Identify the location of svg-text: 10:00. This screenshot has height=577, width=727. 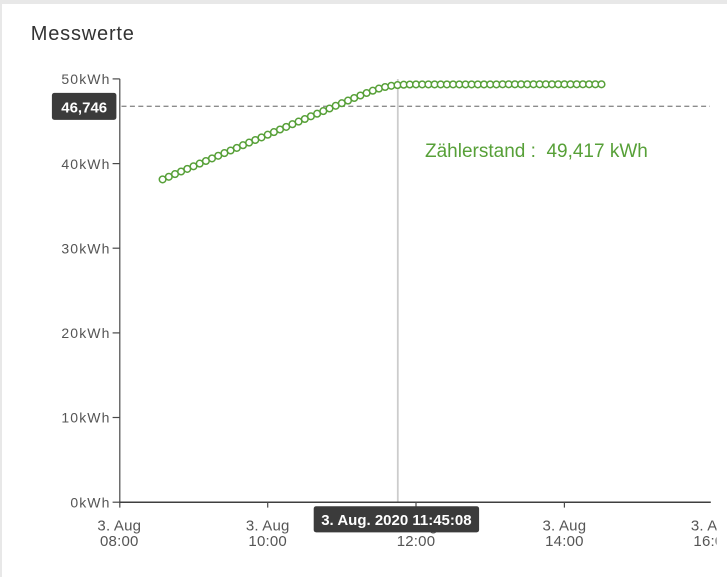
(267, 541).